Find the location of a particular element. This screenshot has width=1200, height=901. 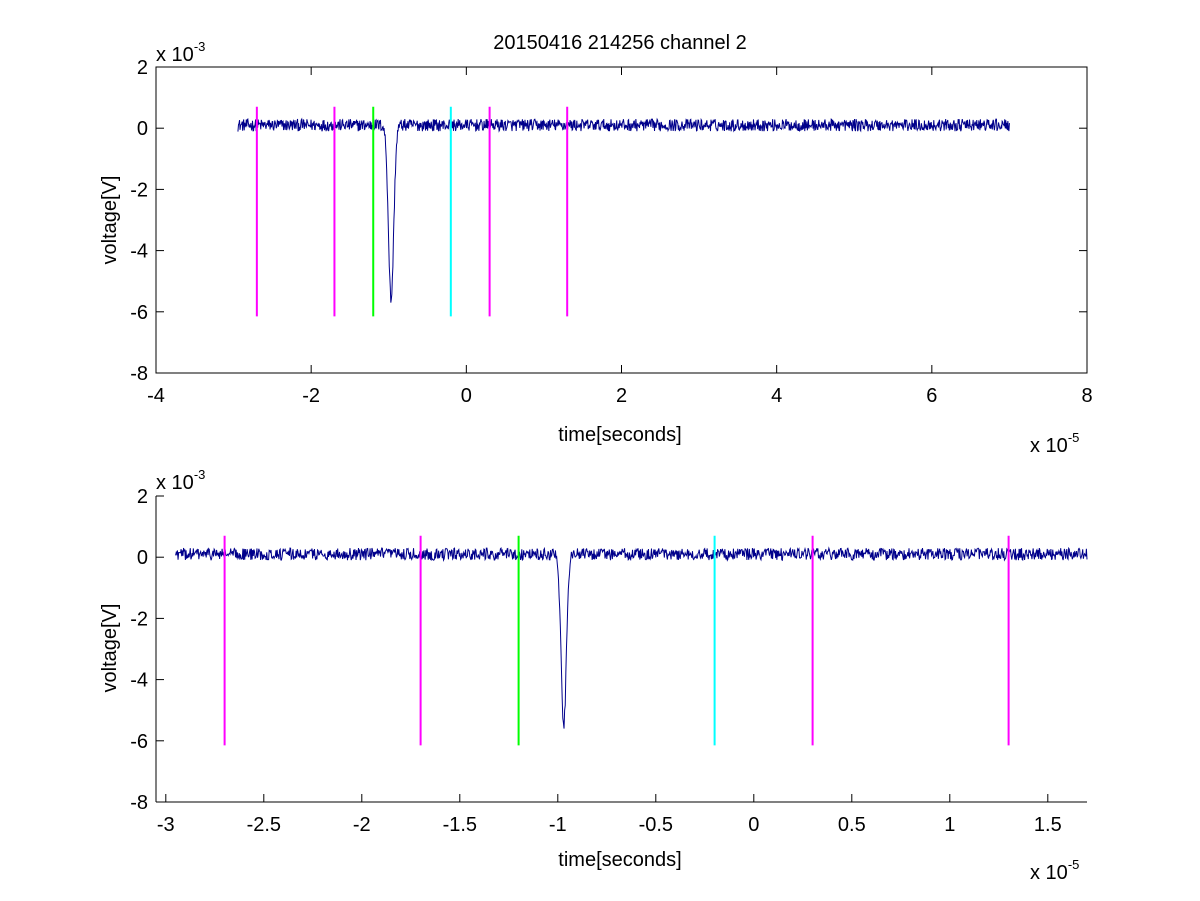

top-y-tick-label: -2 is located at coordinates (139, 190).